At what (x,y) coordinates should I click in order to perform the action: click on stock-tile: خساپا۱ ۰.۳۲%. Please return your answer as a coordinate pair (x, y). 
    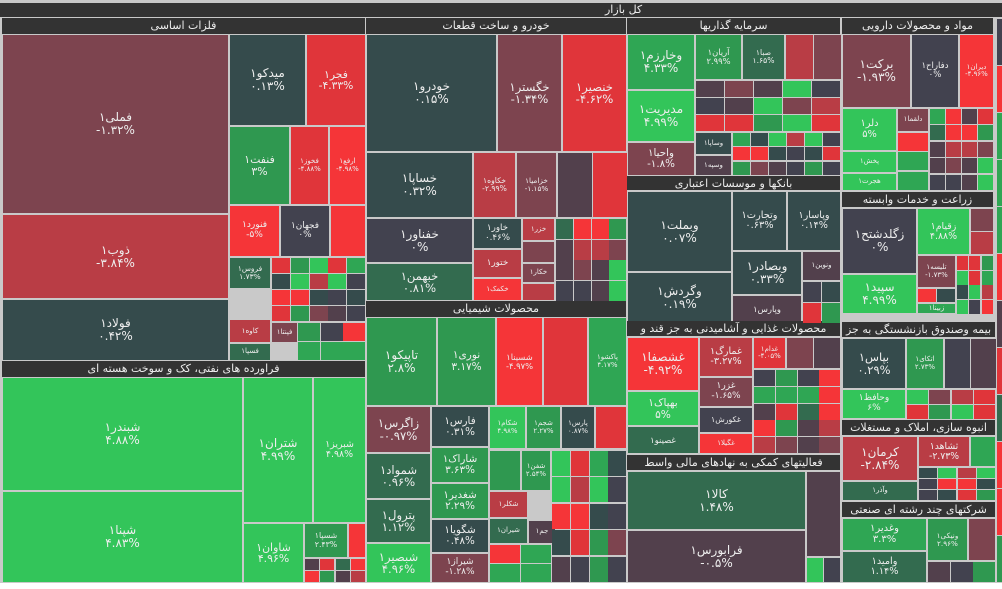
    Looking at the image, I should click on (419, 185).